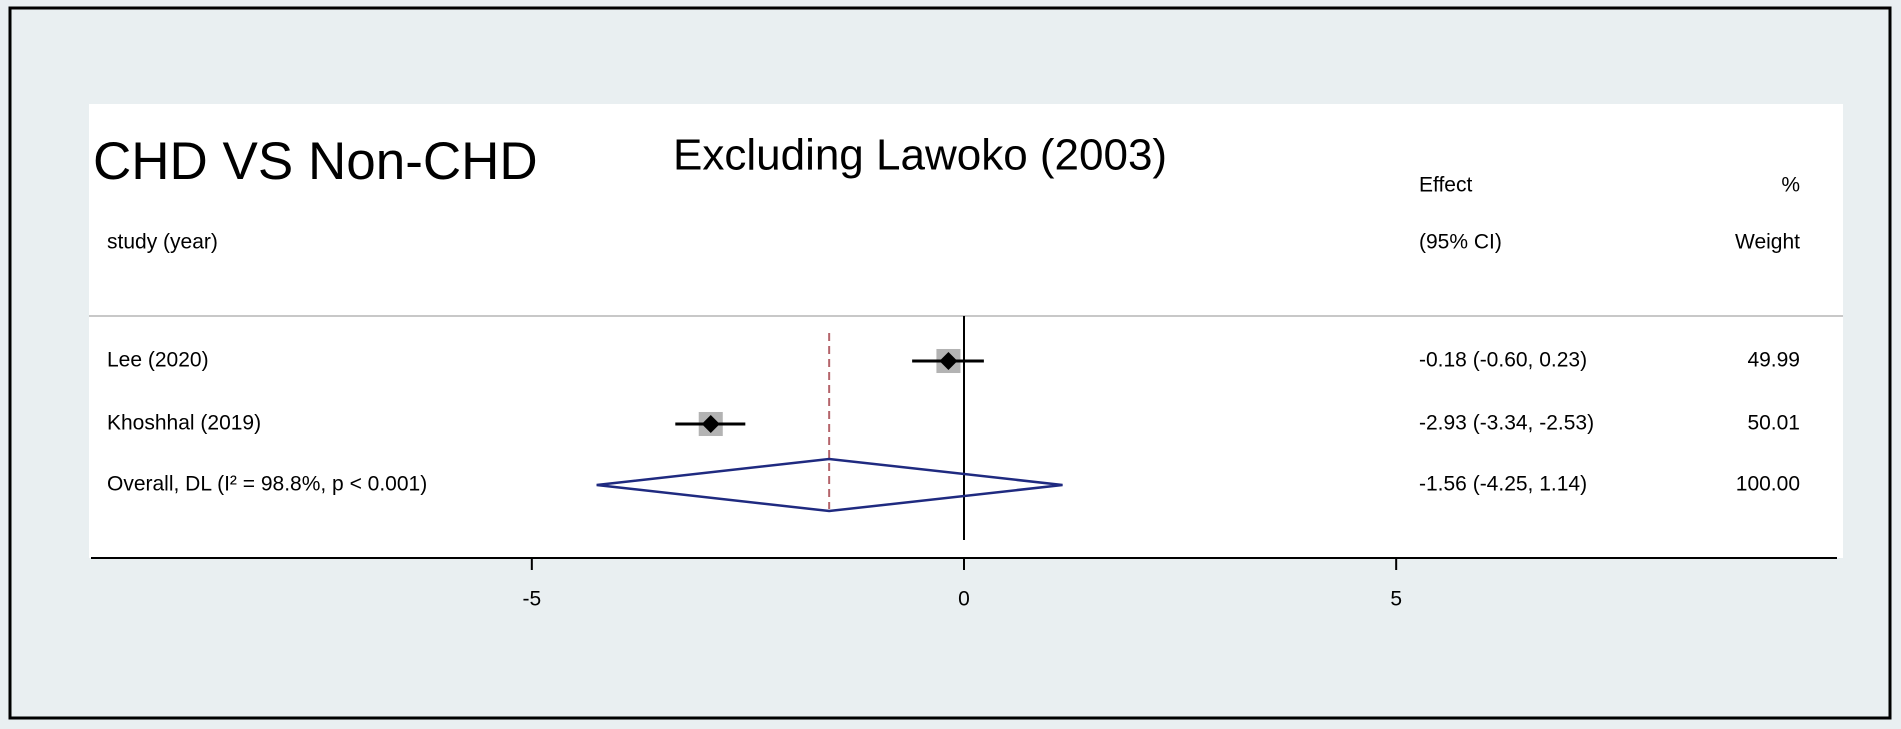  What do you see at coordinates (1396, 599) in the screenshot?
I see `x-tick-label: 5` at bounding box center [1396, 599].